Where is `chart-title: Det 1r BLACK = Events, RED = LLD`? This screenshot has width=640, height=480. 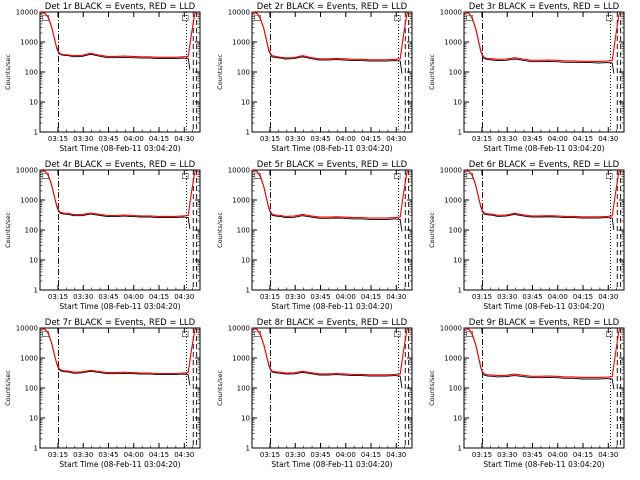 chart-title: Det 1r BLACK = Events, RED = LLD is located at coordinates (120, 7).